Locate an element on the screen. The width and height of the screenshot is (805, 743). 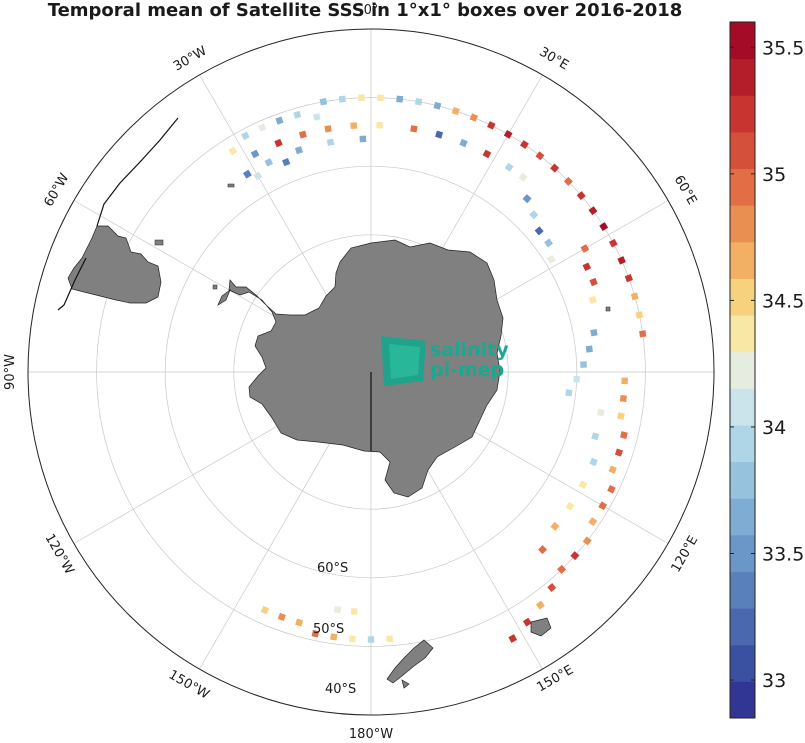
south-america-west-coast is located at coordinates (118, 214).